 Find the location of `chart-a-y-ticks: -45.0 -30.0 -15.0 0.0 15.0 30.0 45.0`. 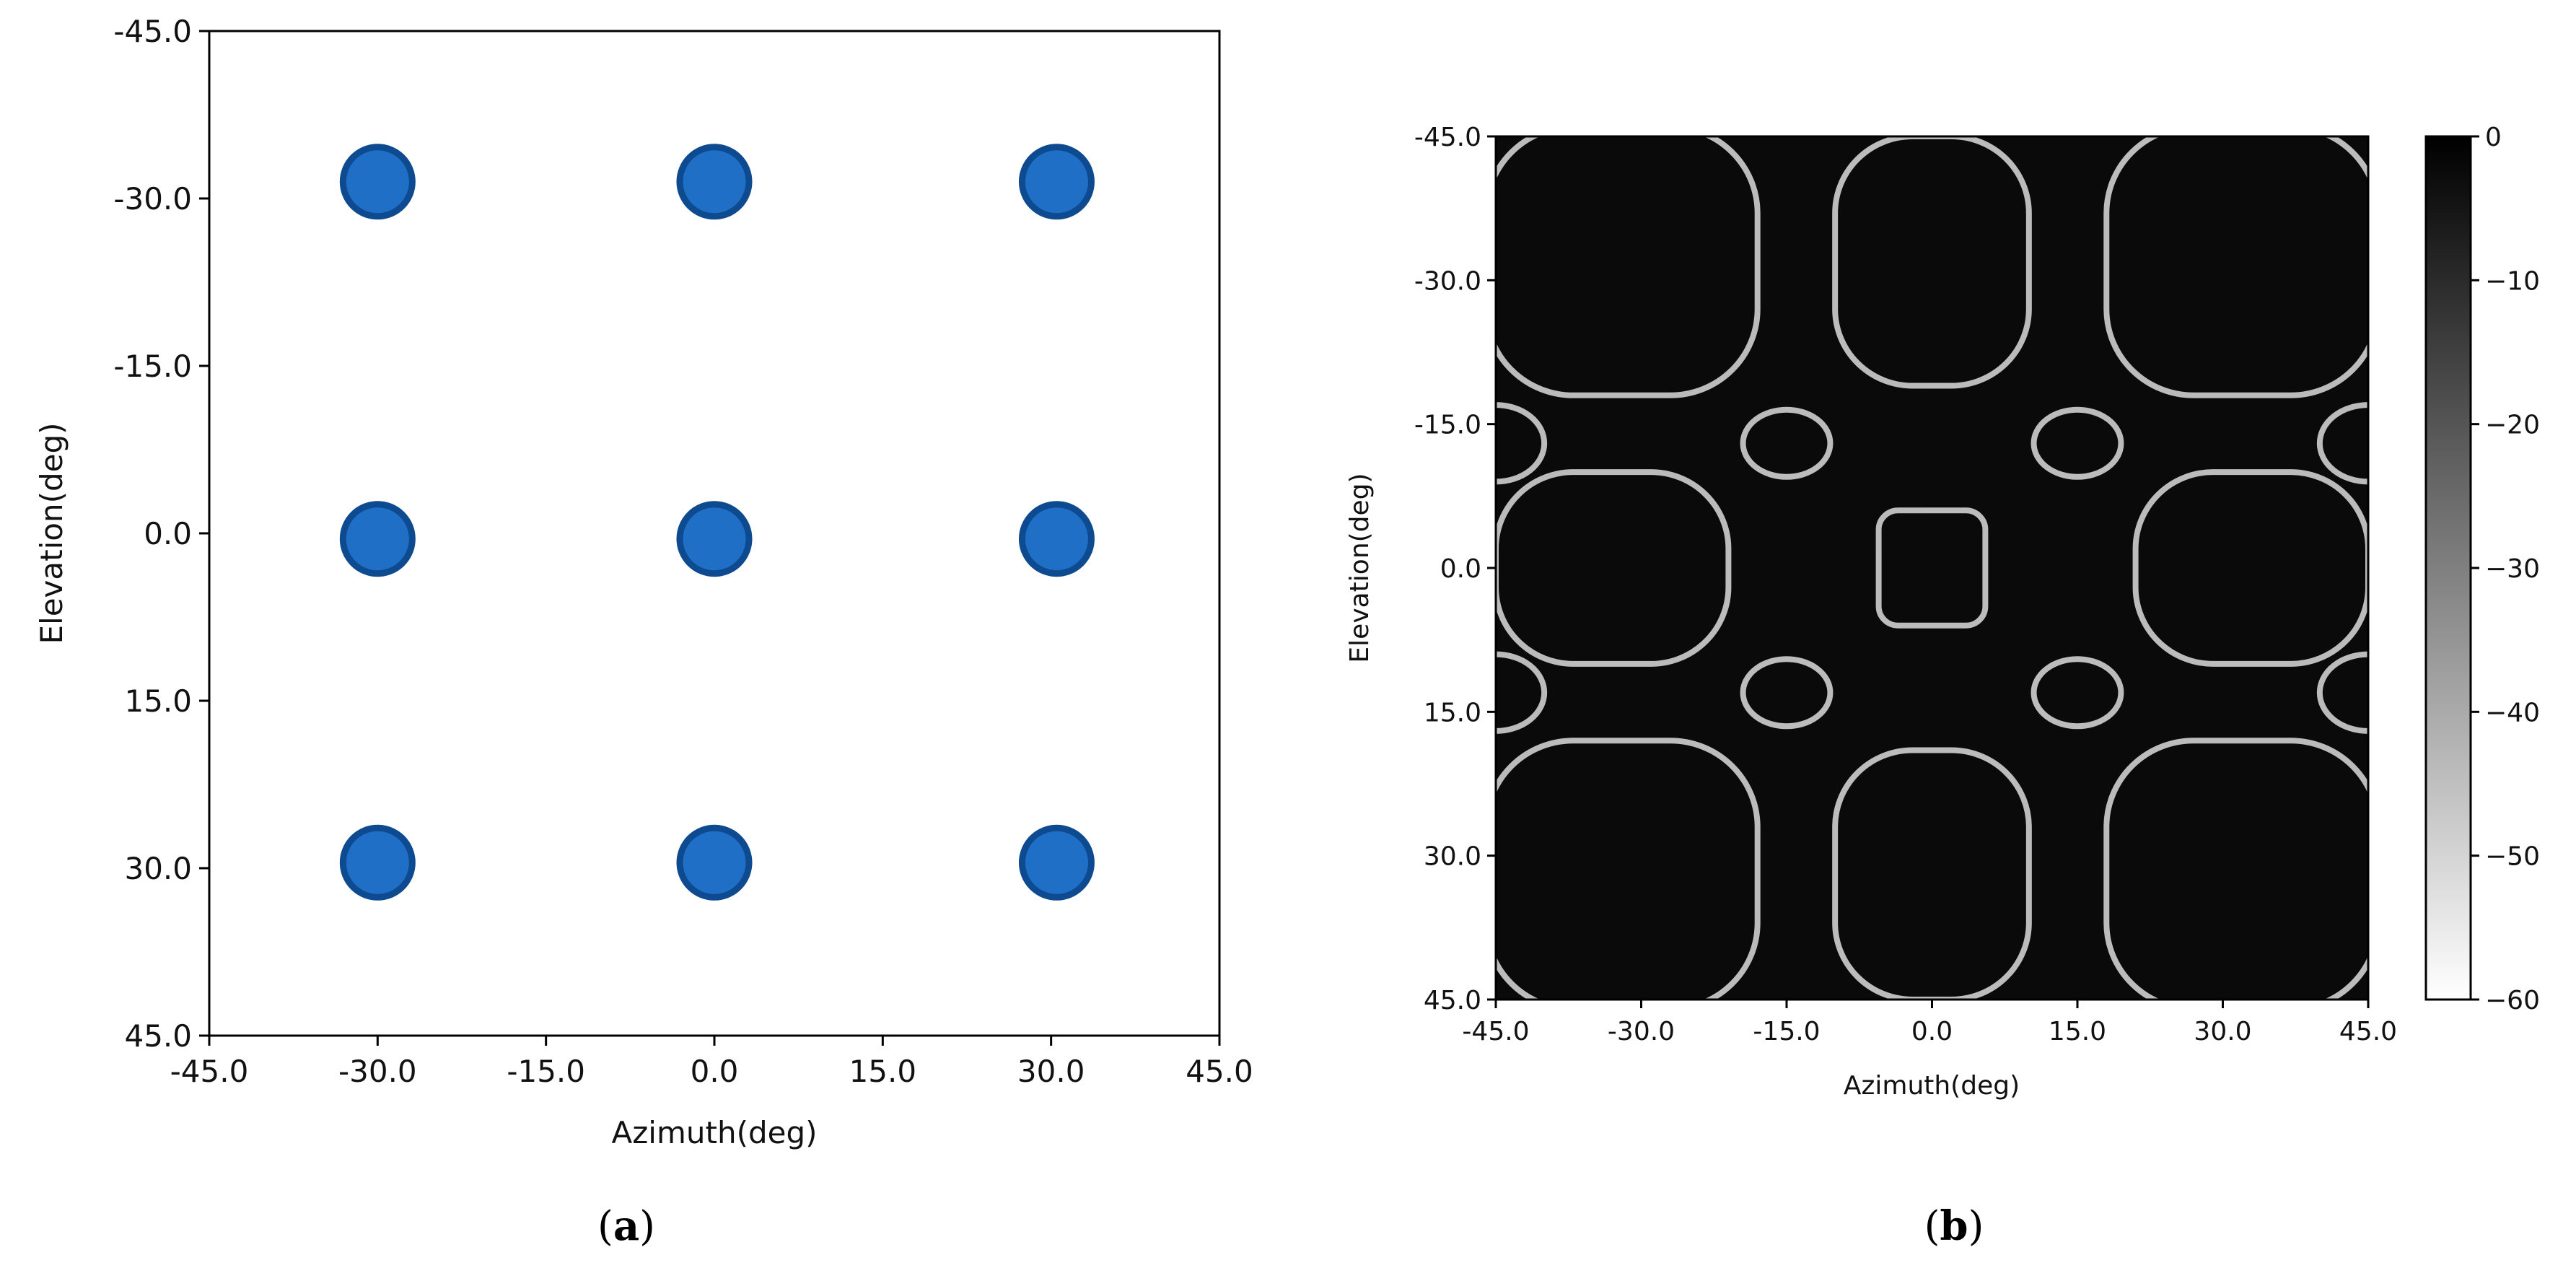

chart-a-y-ticks: -45.0 -30.0 -15.0 0.0 15.0 30.0 45.0 is located at coordinates (161, 534).